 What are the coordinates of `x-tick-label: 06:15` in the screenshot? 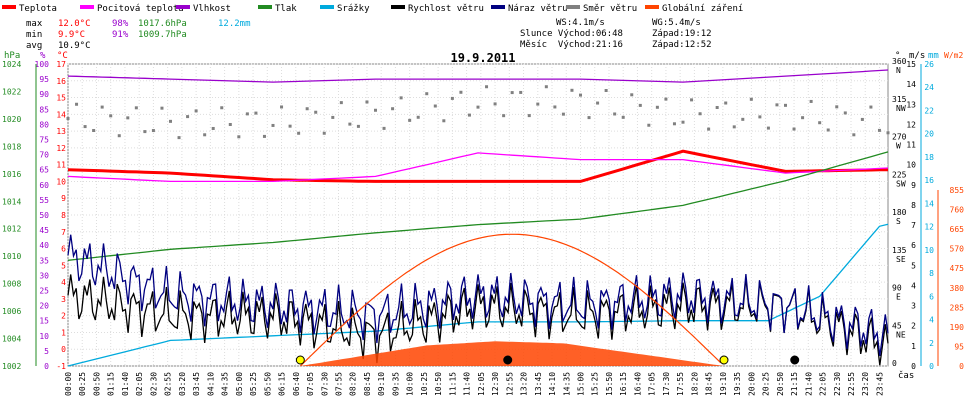 It's located at (282, 384).